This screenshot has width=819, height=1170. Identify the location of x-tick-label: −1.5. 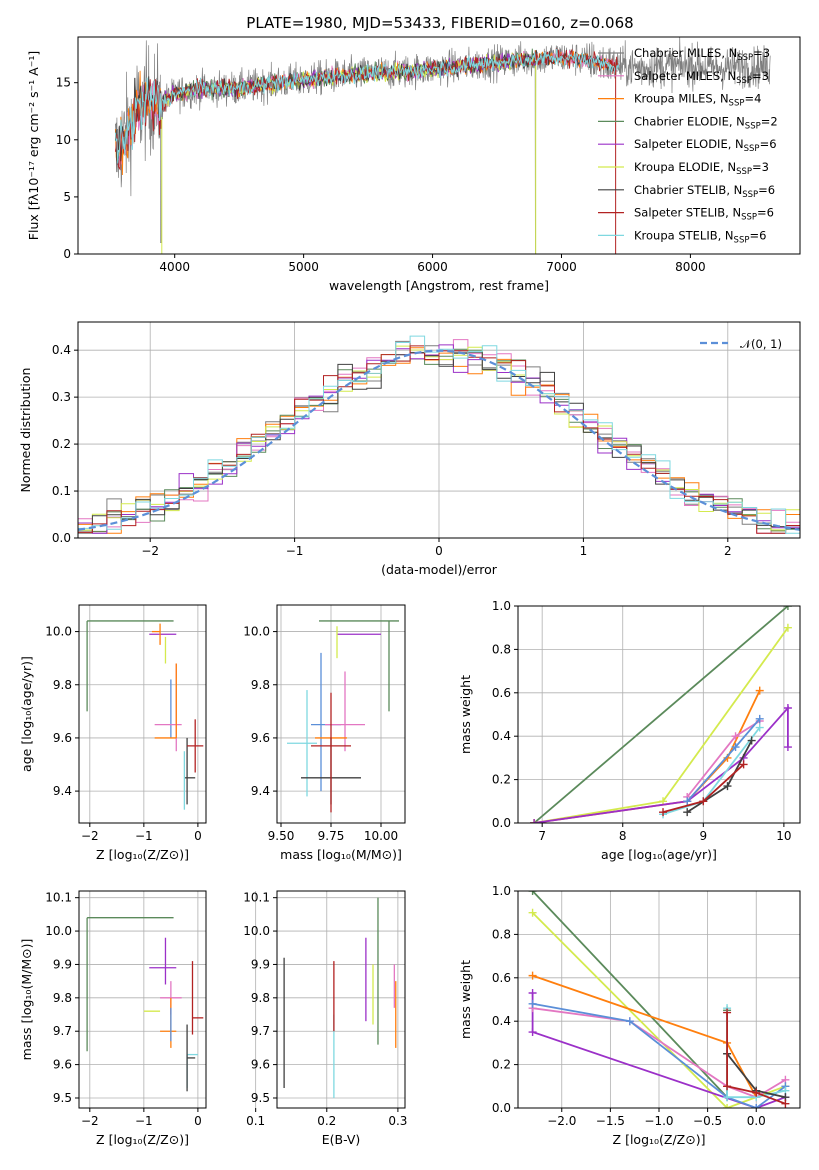
(610, 1121).